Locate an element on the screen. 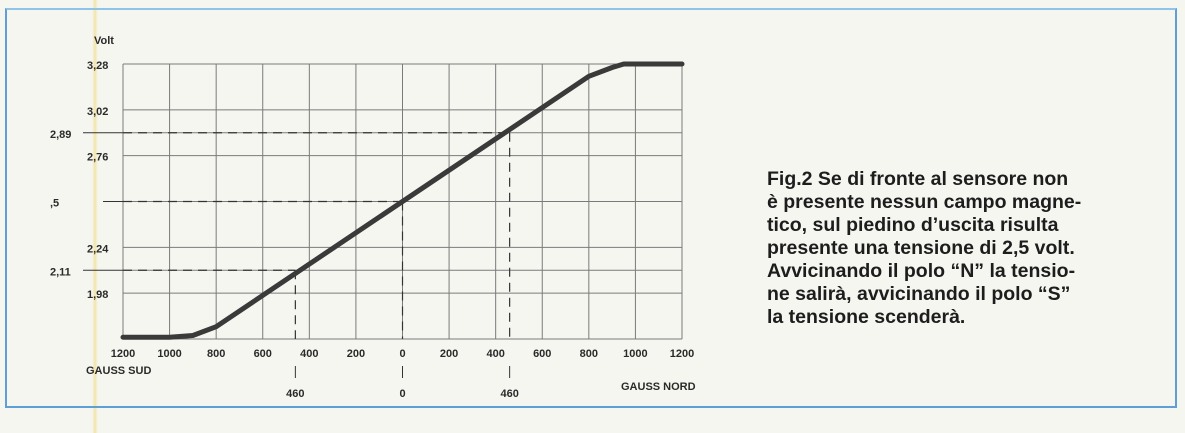  marker-label: 0 is located at coordinates (402, 394).